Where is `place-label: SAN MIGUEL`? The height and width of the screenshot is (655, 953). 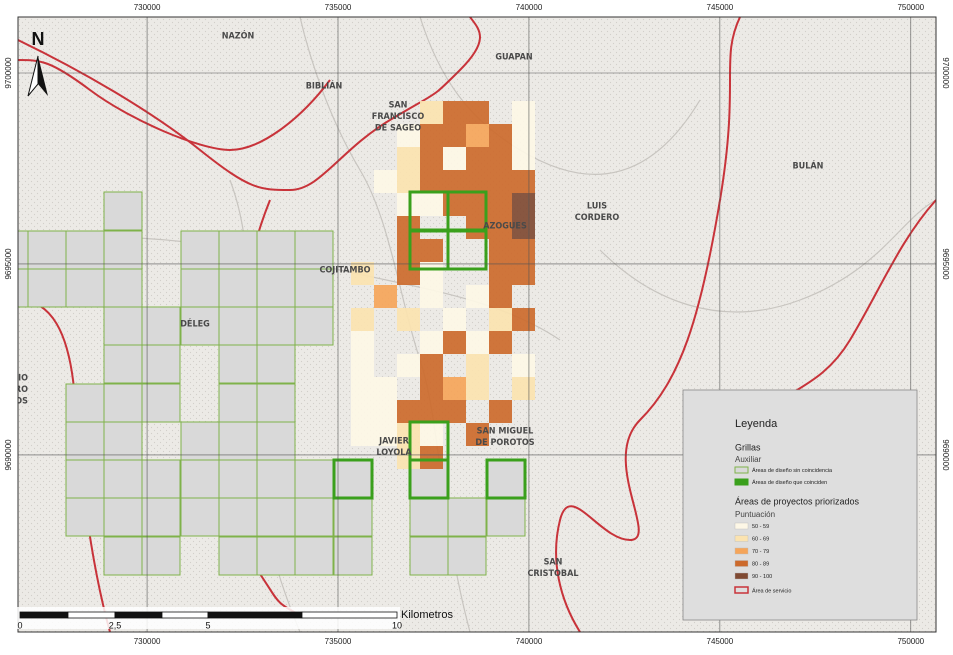
place-label: SAN MIGUEL is located at coordinates (505, 432).